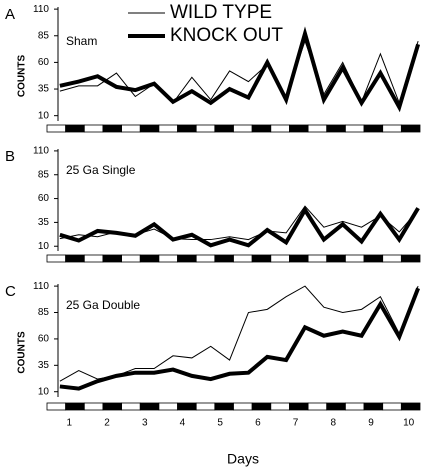 This screenshot has width=431, height=470. I want to click on x-tick-label: 4, so click(183, 423).